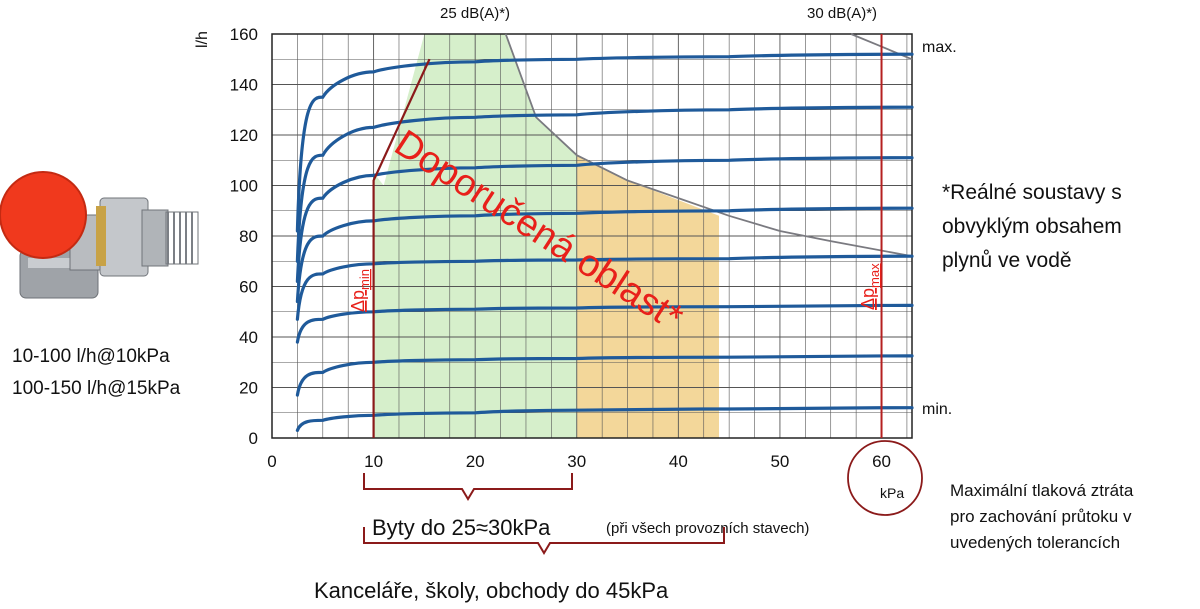 This screenshot has height=609, width=1200. Describe the element at coordinates (576, 461) in the screenshot. I see `x-tick-label: 30` at that location.